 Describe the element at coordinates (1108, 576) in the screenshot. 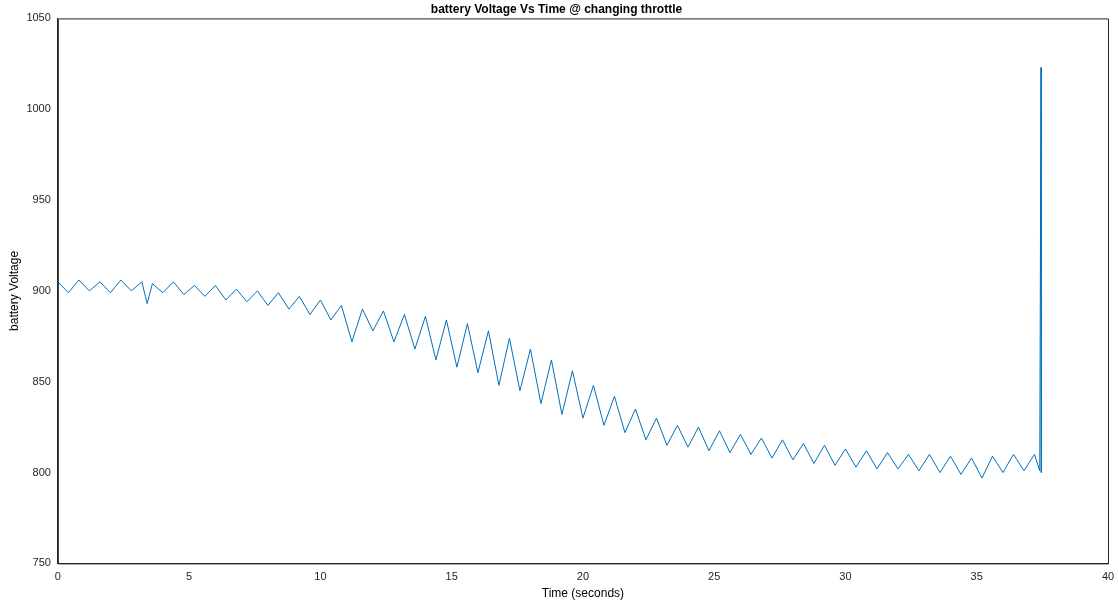

I see `x-tick-label: 40` at that location.